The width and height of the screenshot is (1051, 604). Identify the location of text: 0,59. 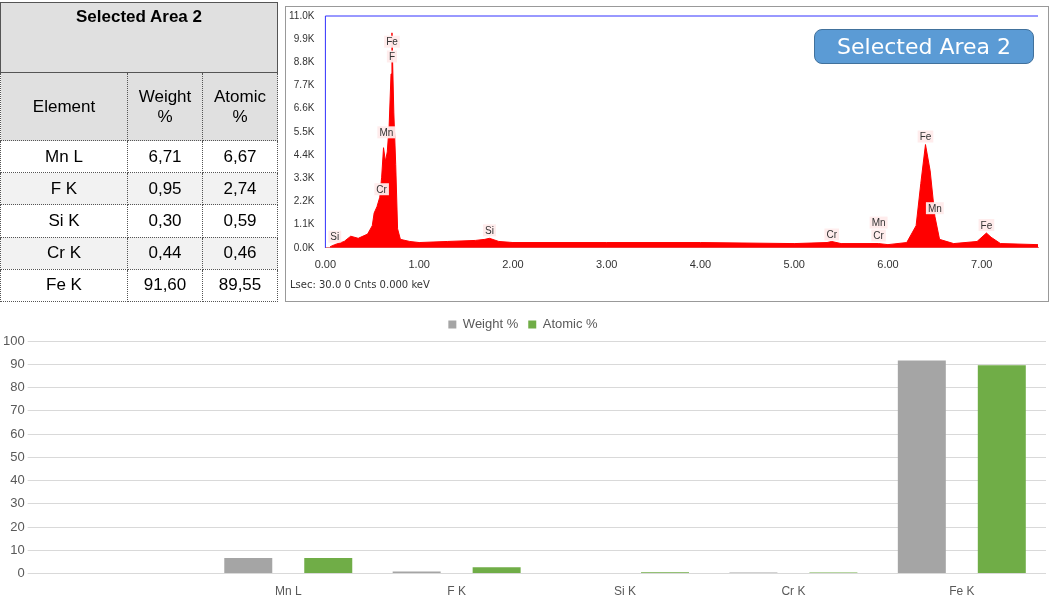
(240, 221).